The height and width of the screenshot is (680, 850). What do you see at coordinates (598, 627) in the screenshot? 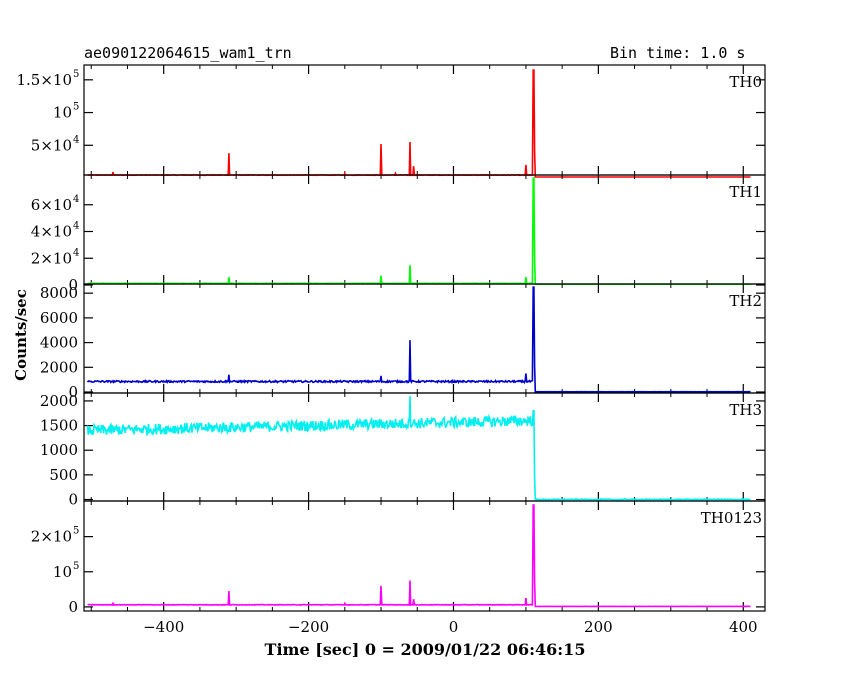
I see `x-tick-label: 200` at bounding box center [598, 627].